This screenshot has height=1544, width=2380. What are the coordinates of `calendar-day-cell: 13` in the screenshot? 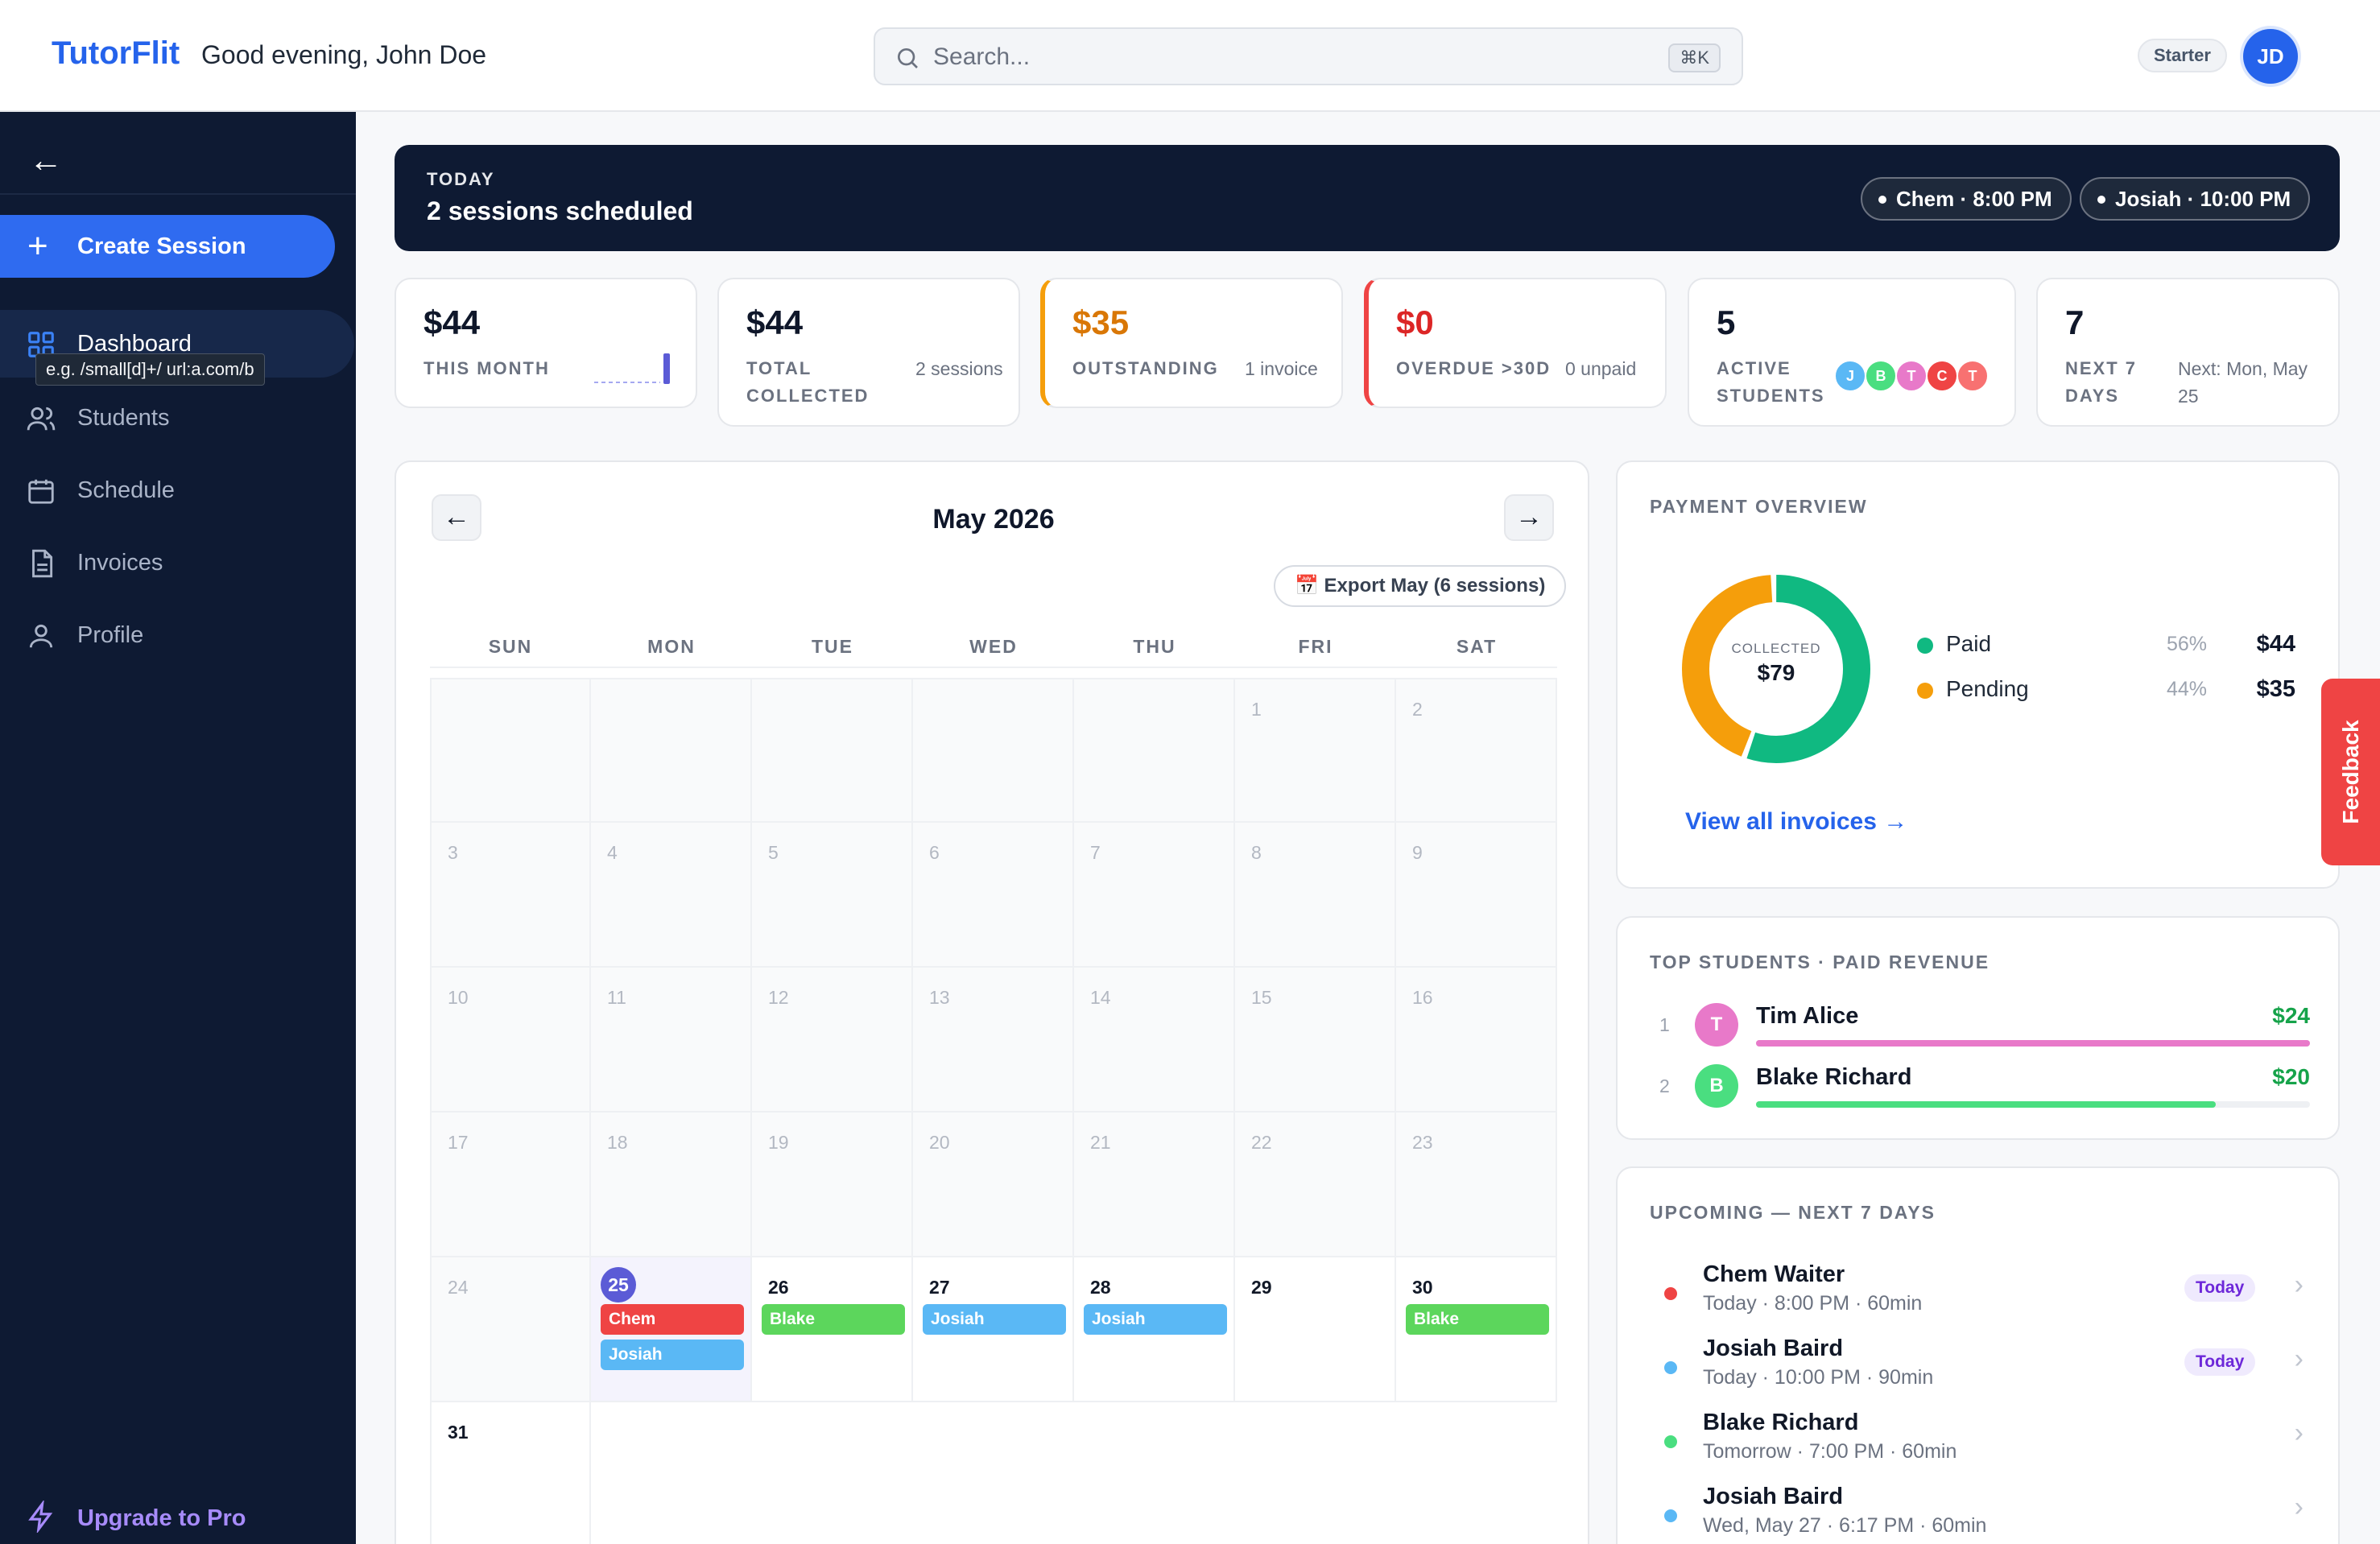 It's located at (994, 1040).